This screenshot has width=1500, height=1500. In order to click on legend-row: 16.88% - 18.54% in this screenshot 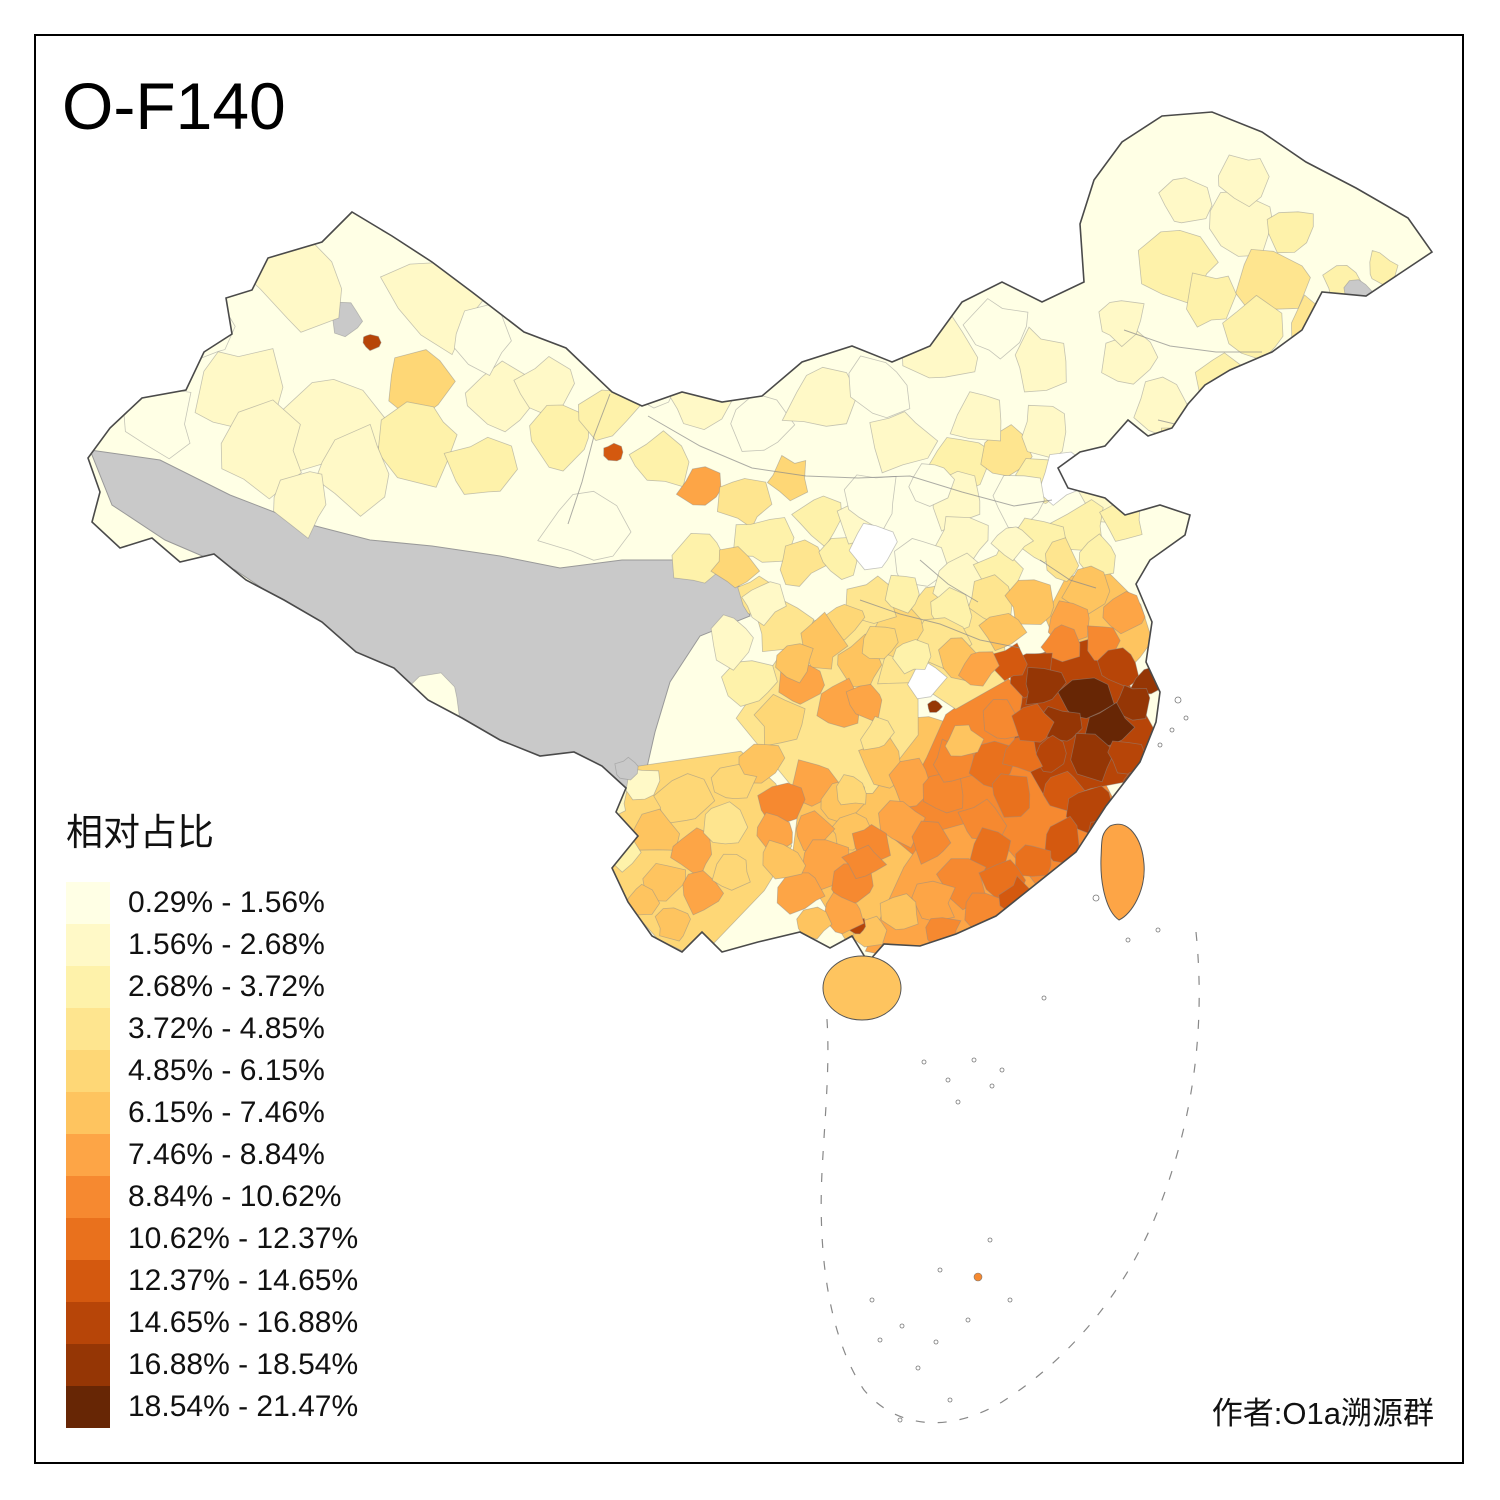, I will do `click(212, 1365)`.